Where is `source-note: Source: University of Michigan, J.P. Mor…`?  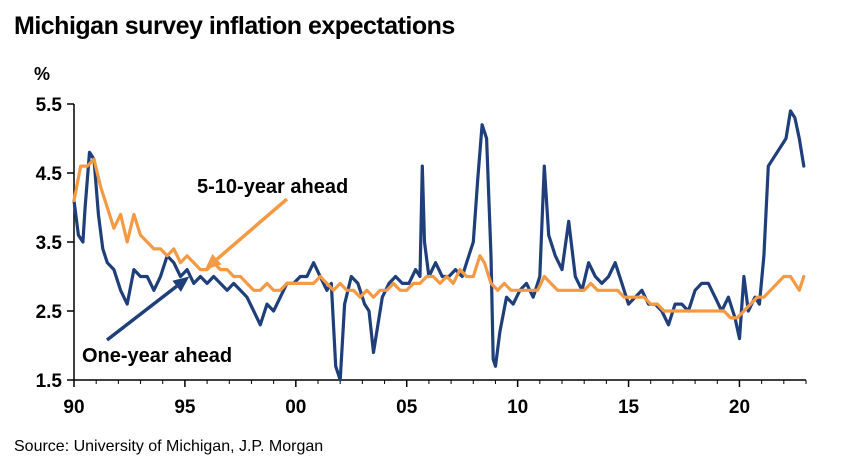 source-note: Source: University of Michigan, J.P. Mor… is located at coordinates (169, 446).